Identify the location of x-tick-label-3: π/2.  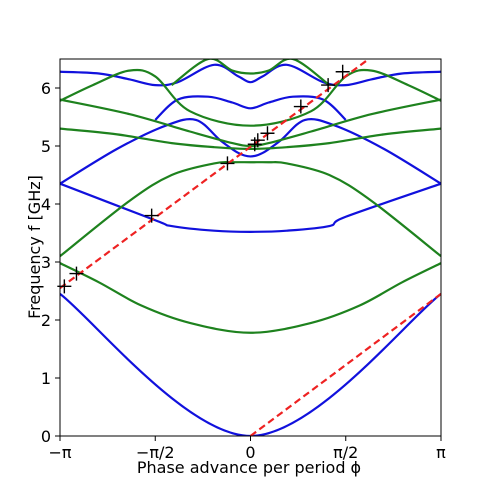
(345, 452).